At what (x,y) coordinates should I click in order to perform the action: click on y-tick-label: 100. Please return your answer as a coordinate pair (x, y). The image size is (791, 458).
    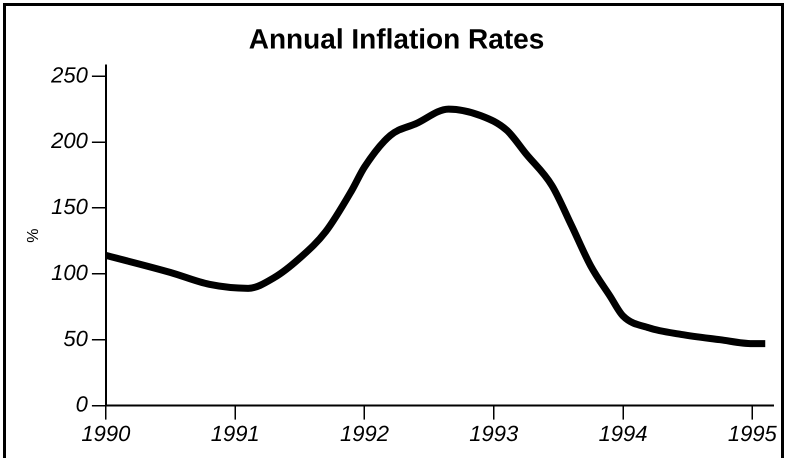
    Looking at the image, I should click on (70, 272).